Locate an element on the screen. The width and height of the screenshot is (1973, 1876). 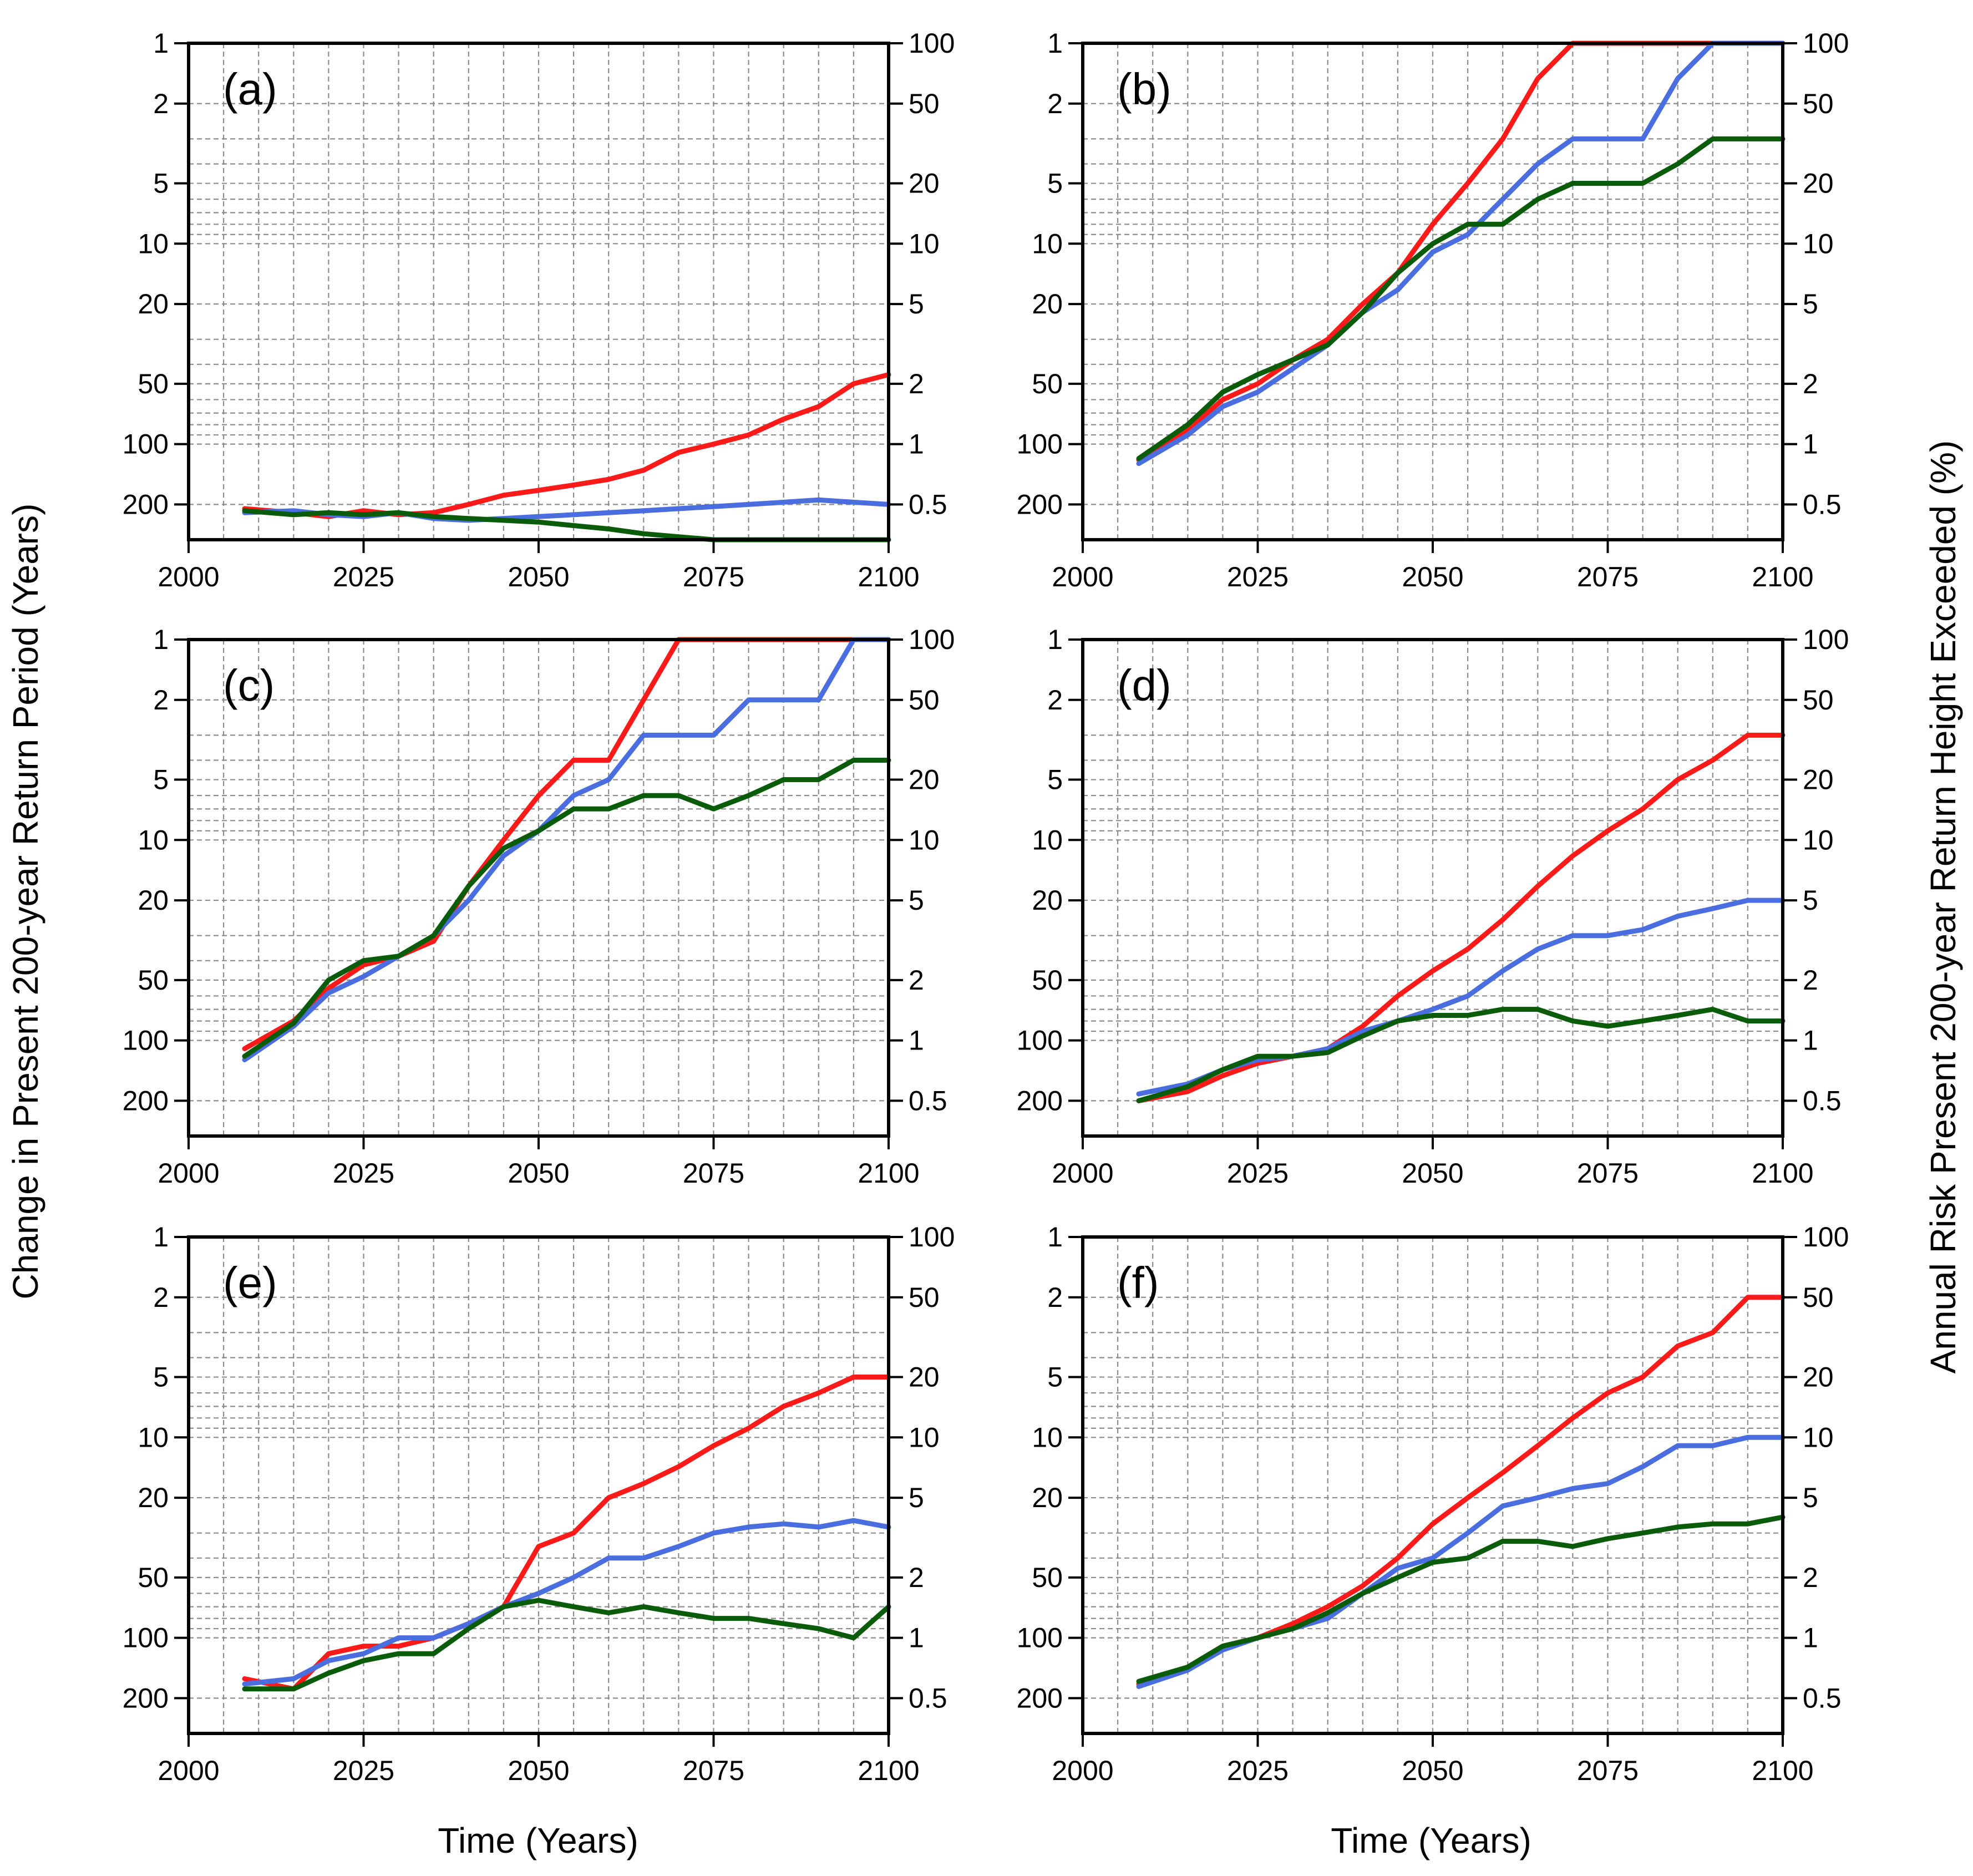
panel-label: (e) is located at coordinates (250, 1282).